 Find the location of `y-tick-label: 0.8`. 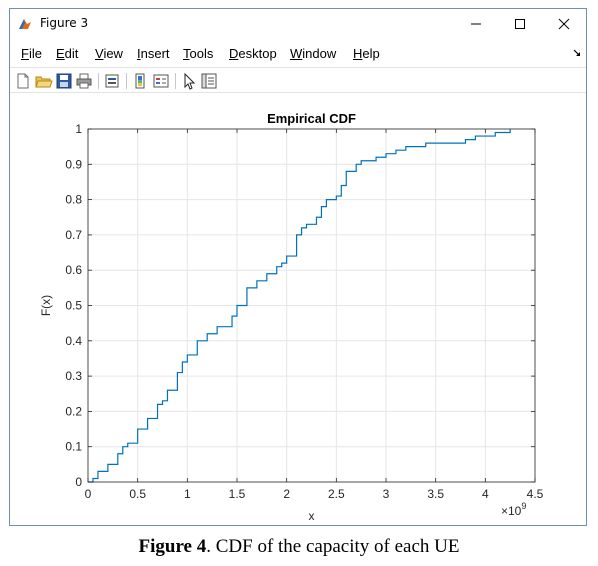

y-tick-label: 0.8 is located at coordinates (73, 200).